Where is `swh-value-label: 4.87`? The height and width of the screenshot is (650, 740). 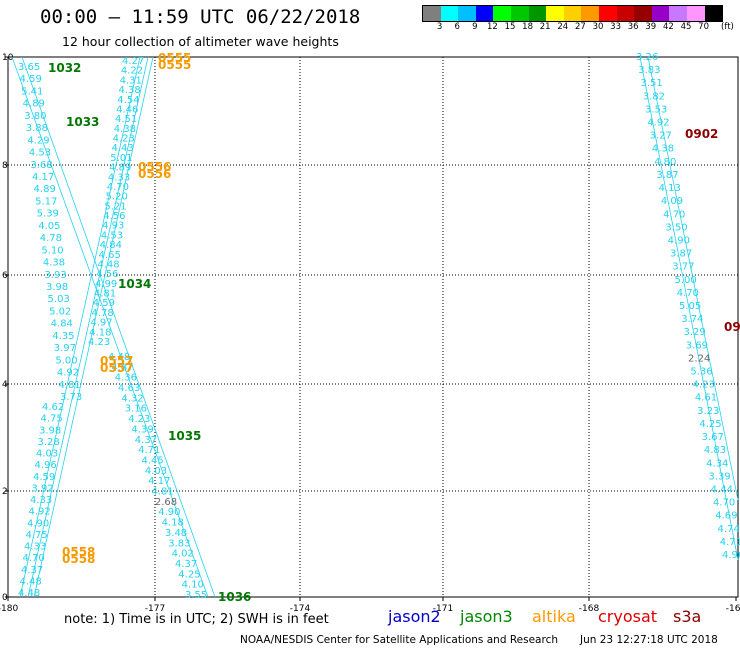
swh-value-label: 4.87 is located at coordinates (122, 367).